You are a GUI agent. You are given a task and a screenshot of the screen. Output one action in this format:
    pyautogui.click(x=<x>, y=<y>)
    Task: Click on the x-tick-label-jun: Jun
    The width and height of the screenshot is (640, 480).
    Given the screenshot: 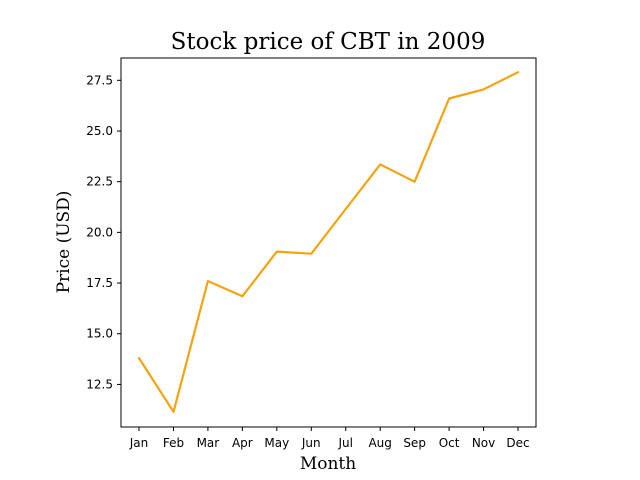 What is the action you would take?
    pyautogui.click(x=311, y=443)
    